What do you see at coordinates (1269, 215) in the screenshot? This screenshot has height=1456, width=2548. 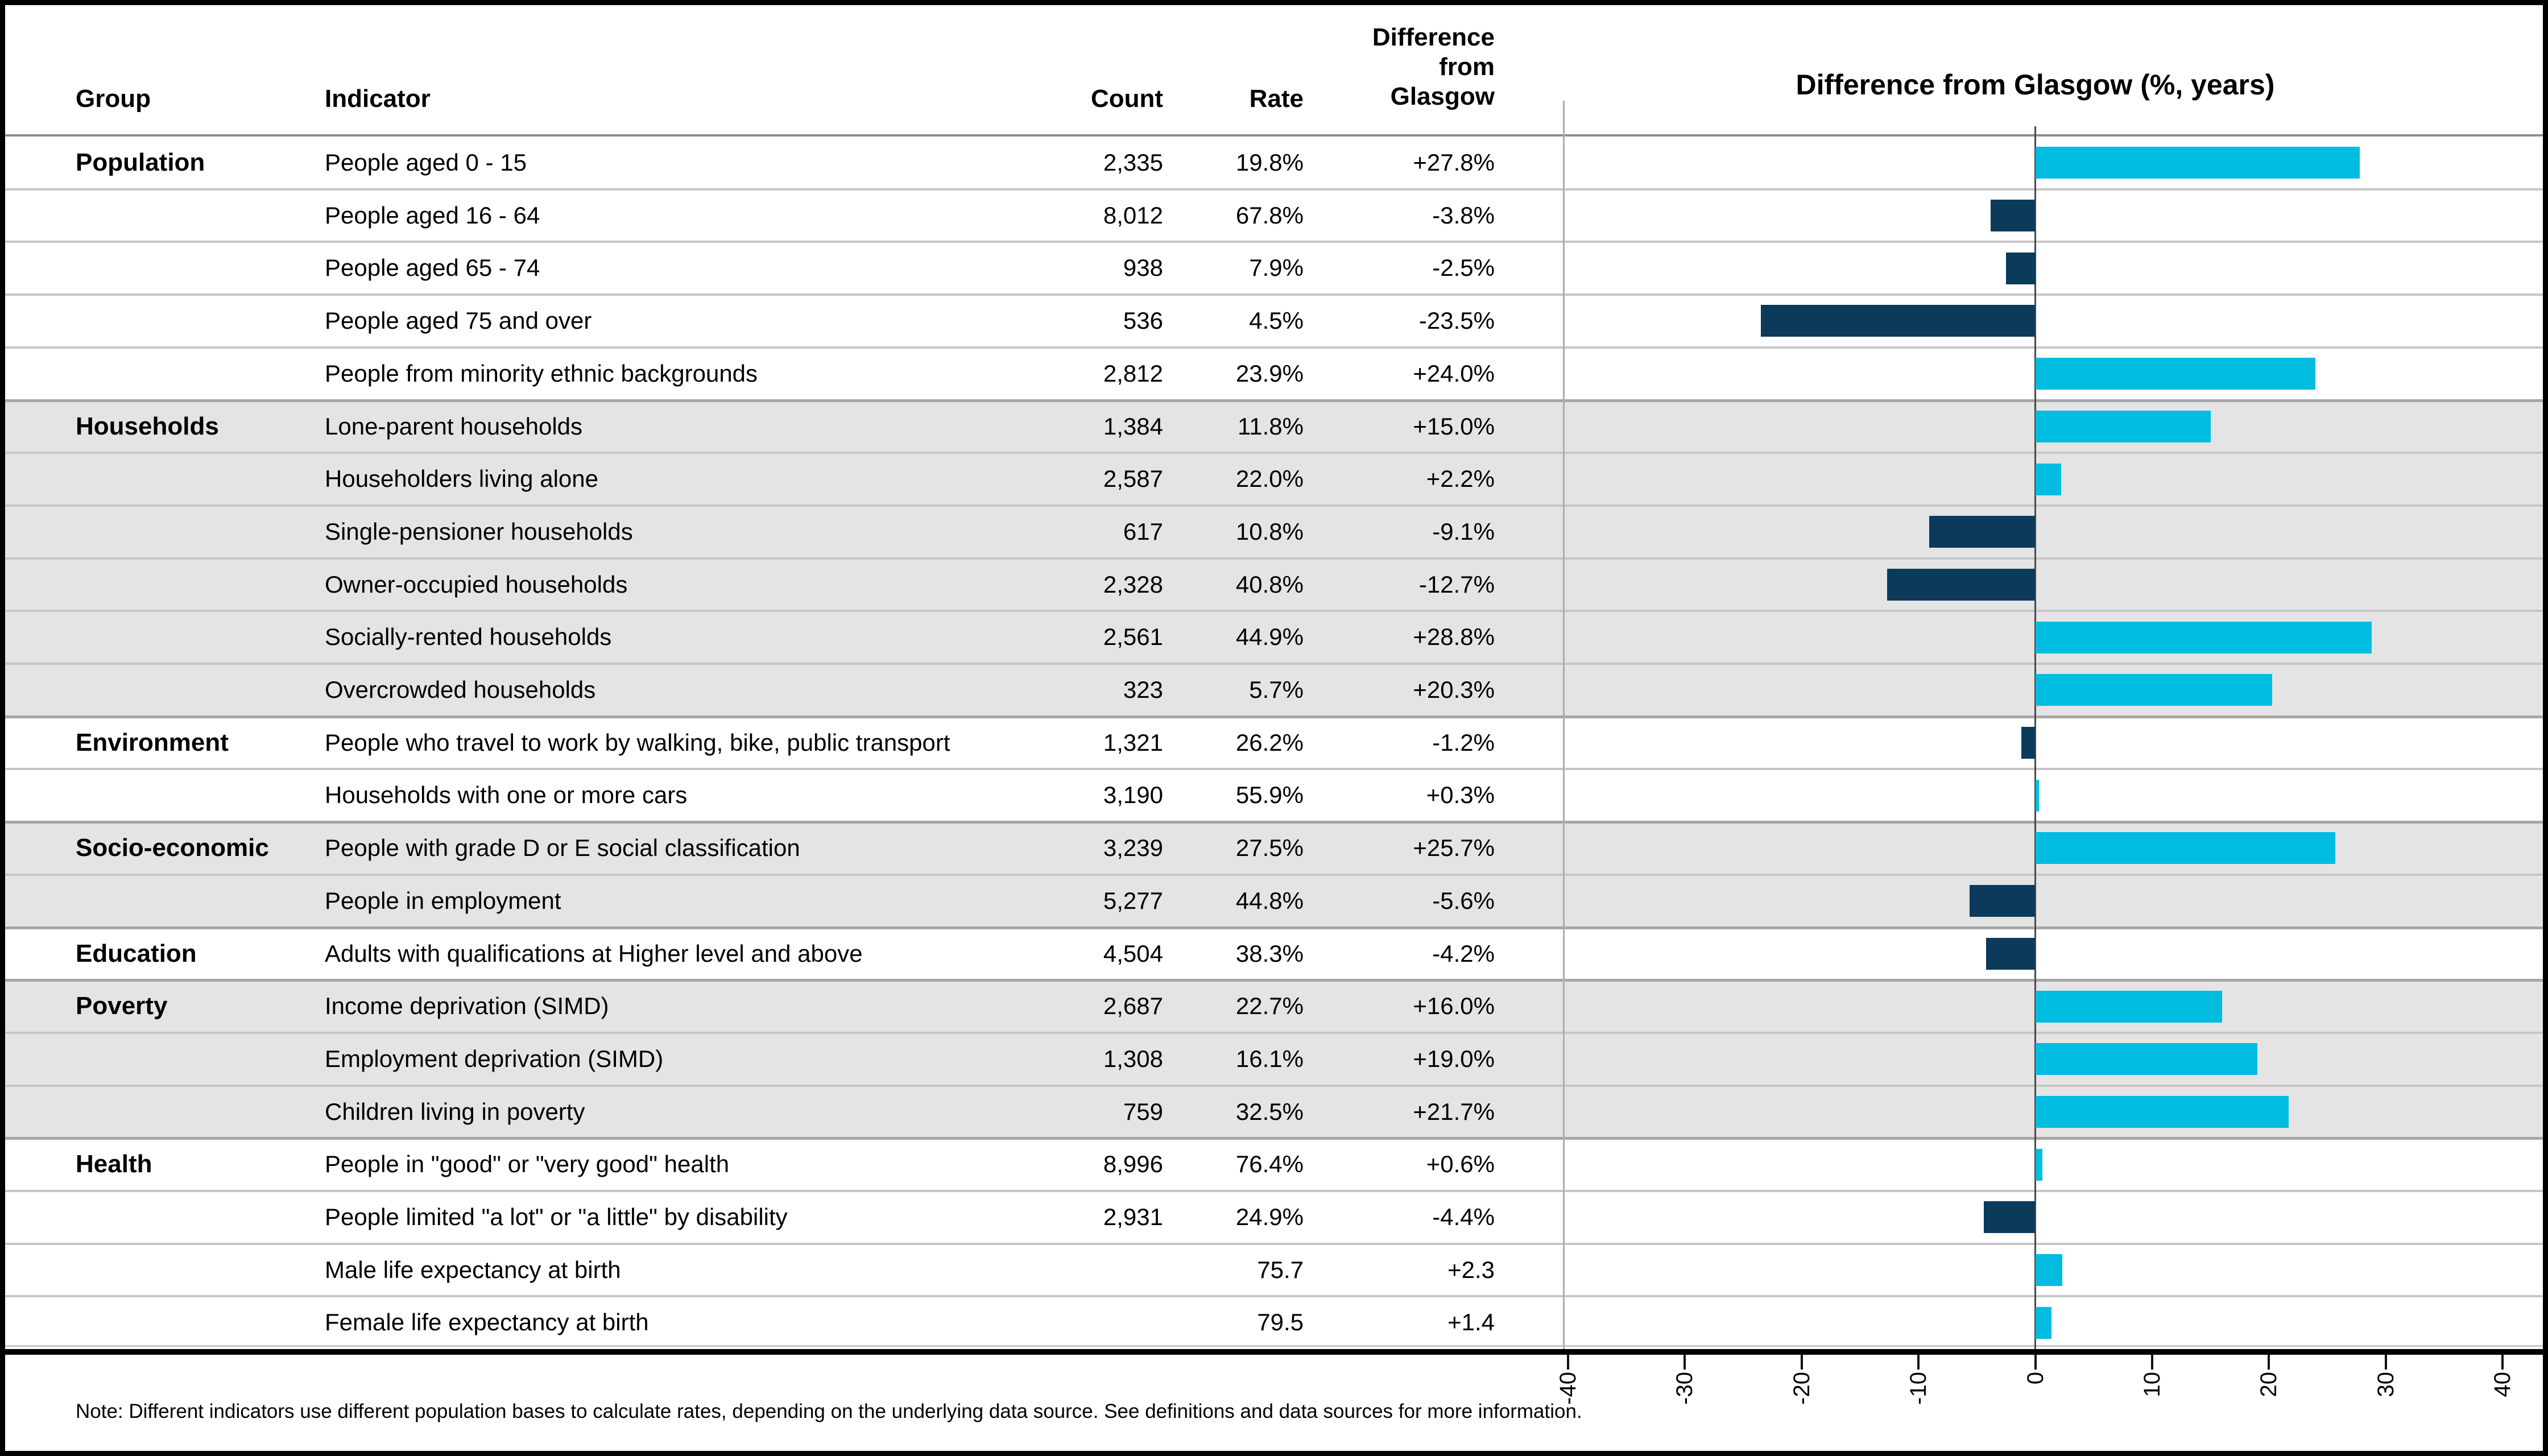 I see `rate-value: 67.8%` at bounding box center [1269, 215].